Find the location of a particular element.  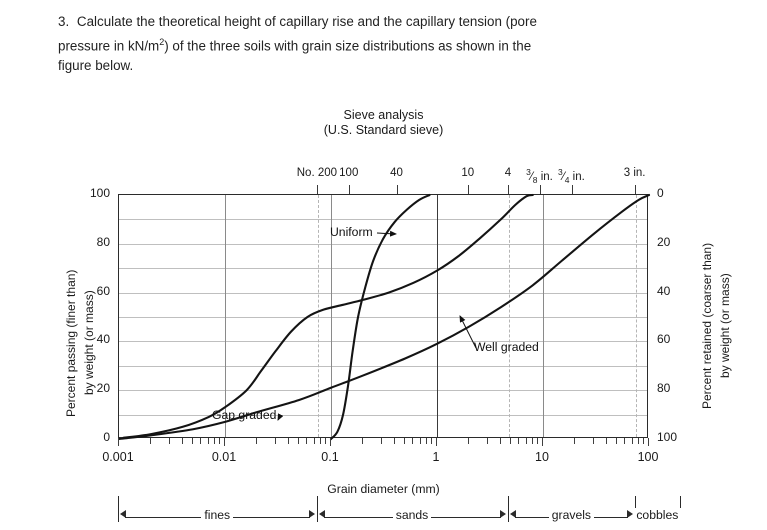

sieve-label: 40 is located at coordinates (396, 173).